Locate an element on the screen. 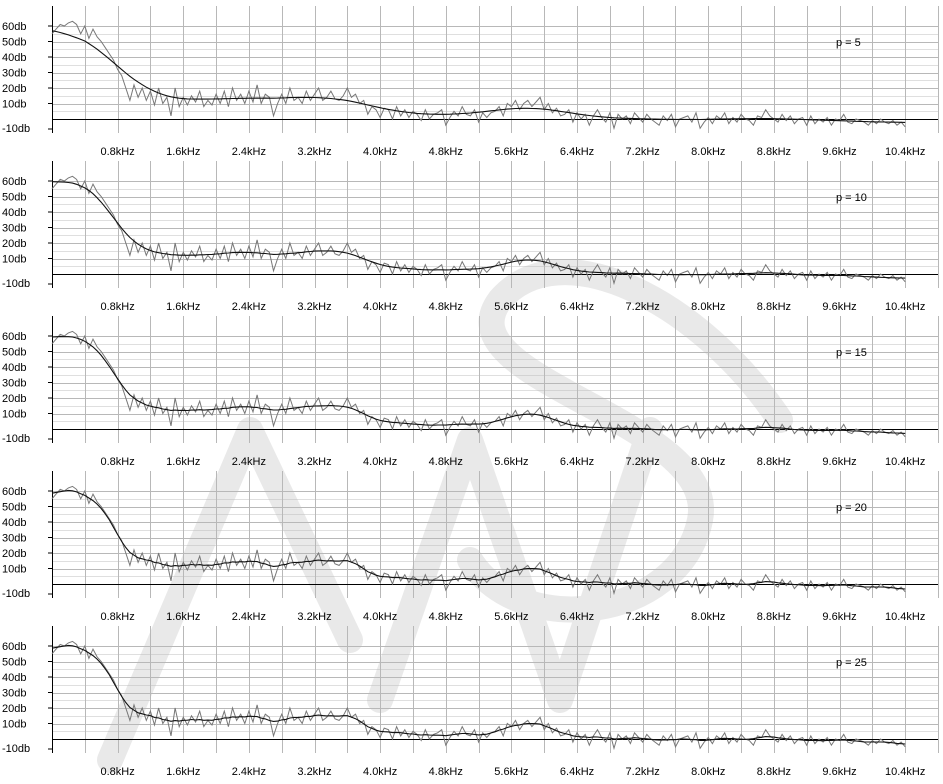  order-annotation: p = 10 is located at coordinates (851, 198).